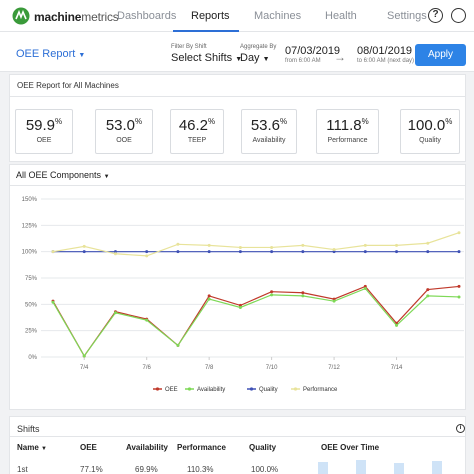 Image resolution: width=474 pixels, height=474 pixels. I want to click on column-header-name: Name ▼, so click(32, 447).